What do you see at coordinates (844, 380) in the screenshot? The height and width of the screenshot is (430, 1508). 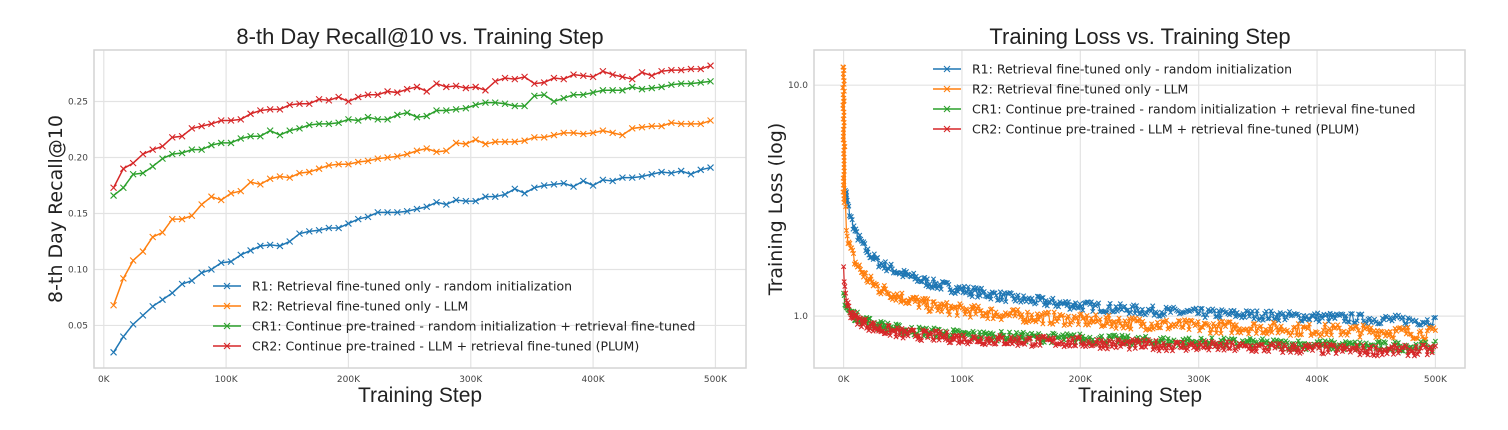 I see `loss-x-tick-label: 0K` at bounding box center [844, 380].